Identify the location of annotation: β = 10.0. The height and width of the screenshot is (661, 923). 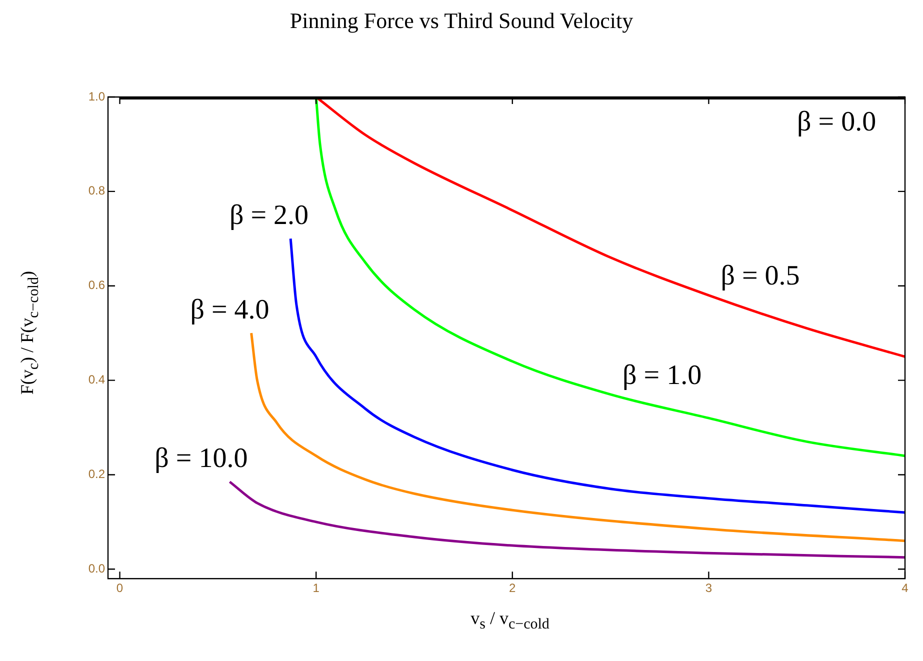
(201, 458).